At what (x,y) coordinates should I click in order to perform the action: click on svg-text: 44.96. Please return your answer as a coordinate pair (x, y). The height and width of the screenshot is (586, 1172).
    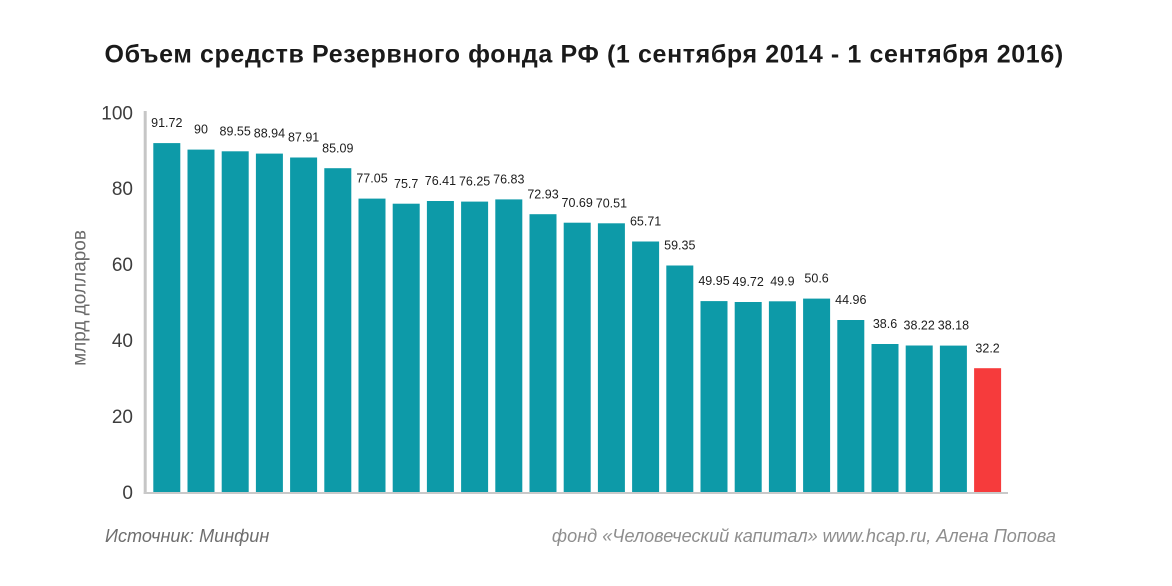
    Looking at the image, I should click on (850, 300).